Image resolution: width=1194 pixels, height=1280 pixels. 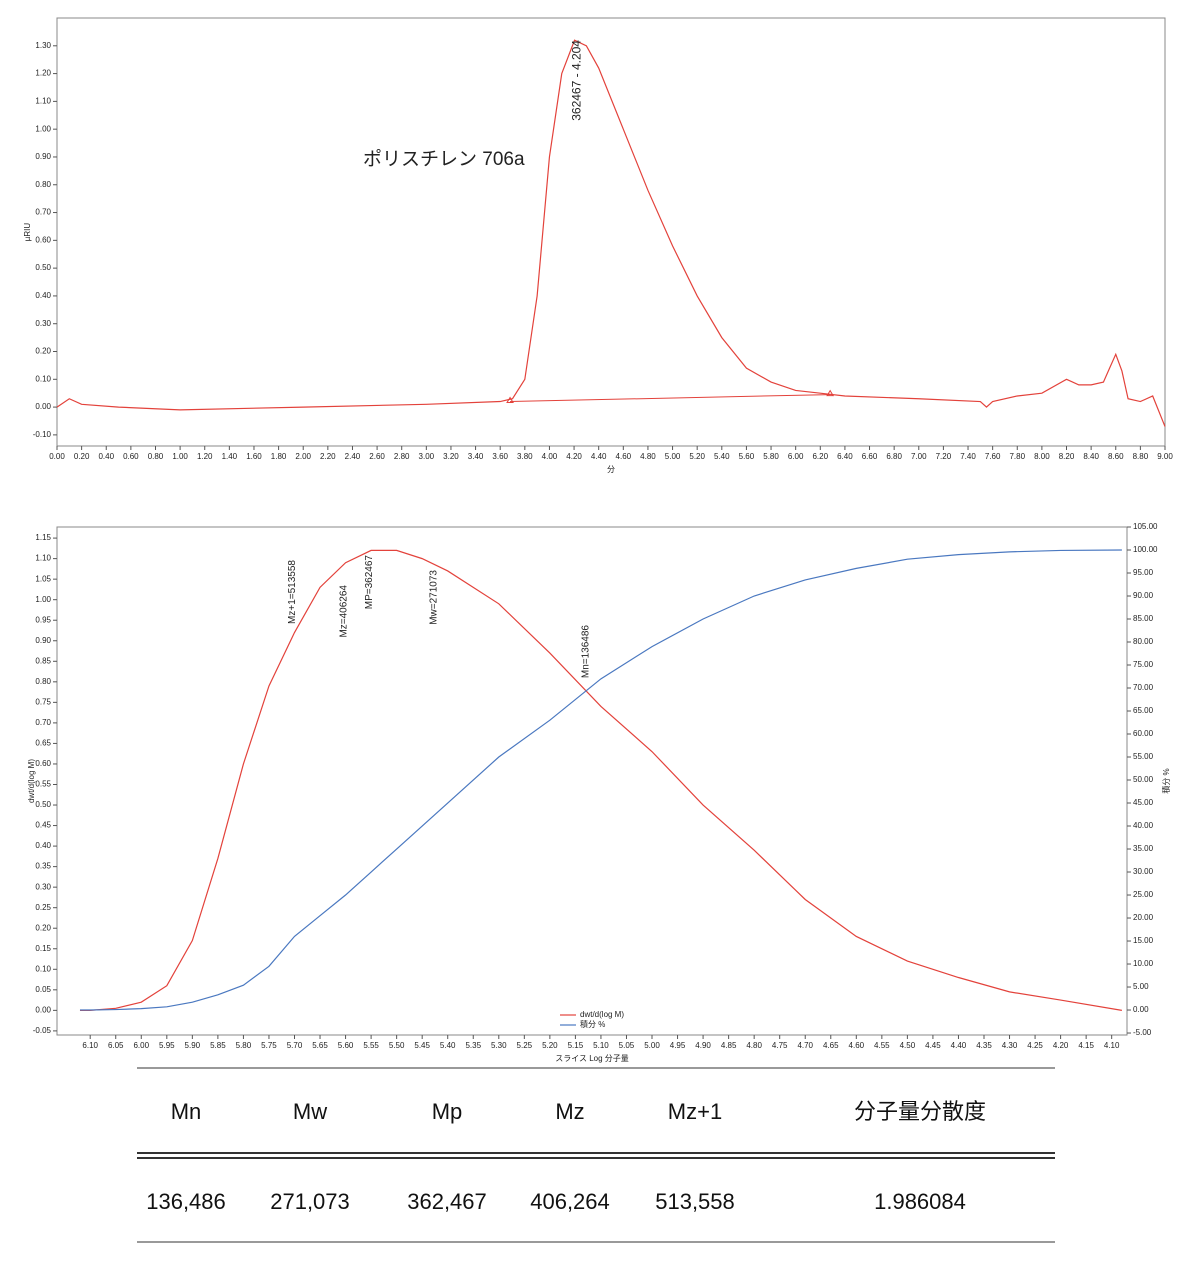 I want to click on x-axis-label: スライス Log 分子量, so click(x=592, y=1058).